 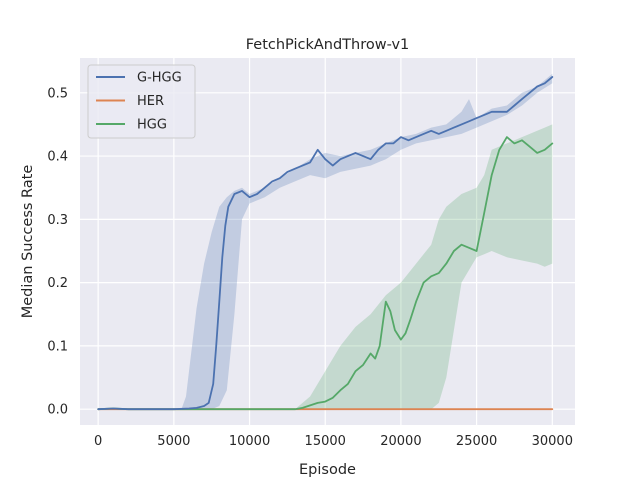 I want to click on x-tick-label: 0, so click(x=98, y=441).